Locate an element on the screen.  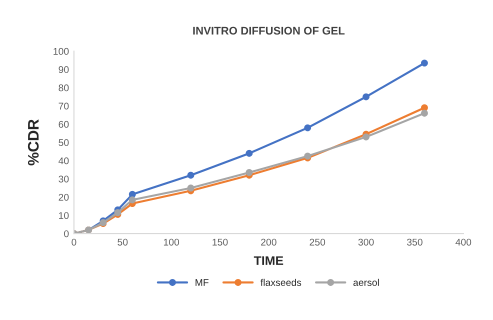
y-tick-label: 10 is located at coordinates (64, 215).